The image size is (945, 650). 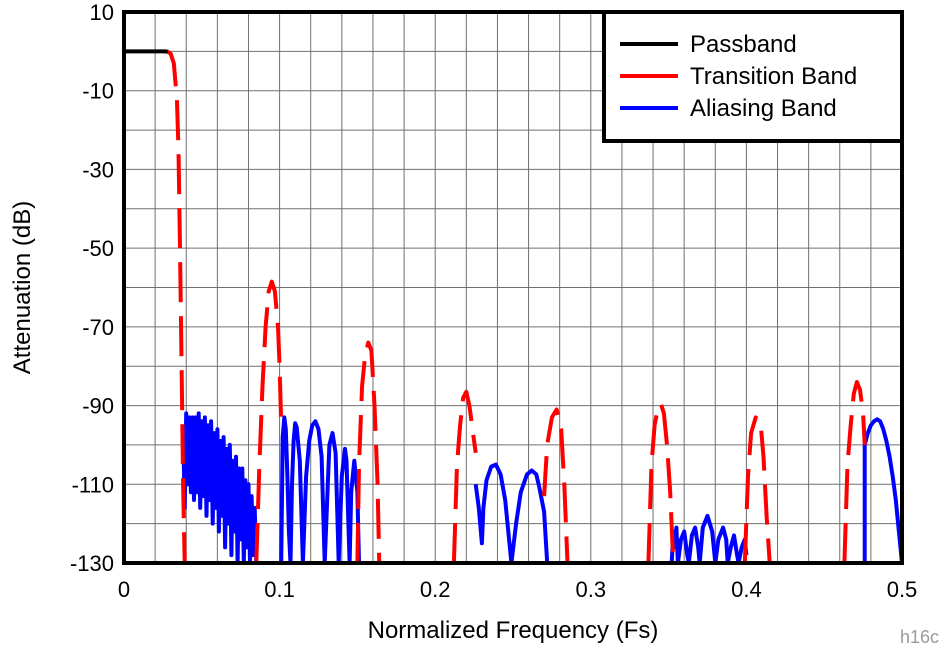 What do you see at coordinates (98, 406) in the screenshot?
I see `y-tick-label: -90` at bounding box center [98, 406].